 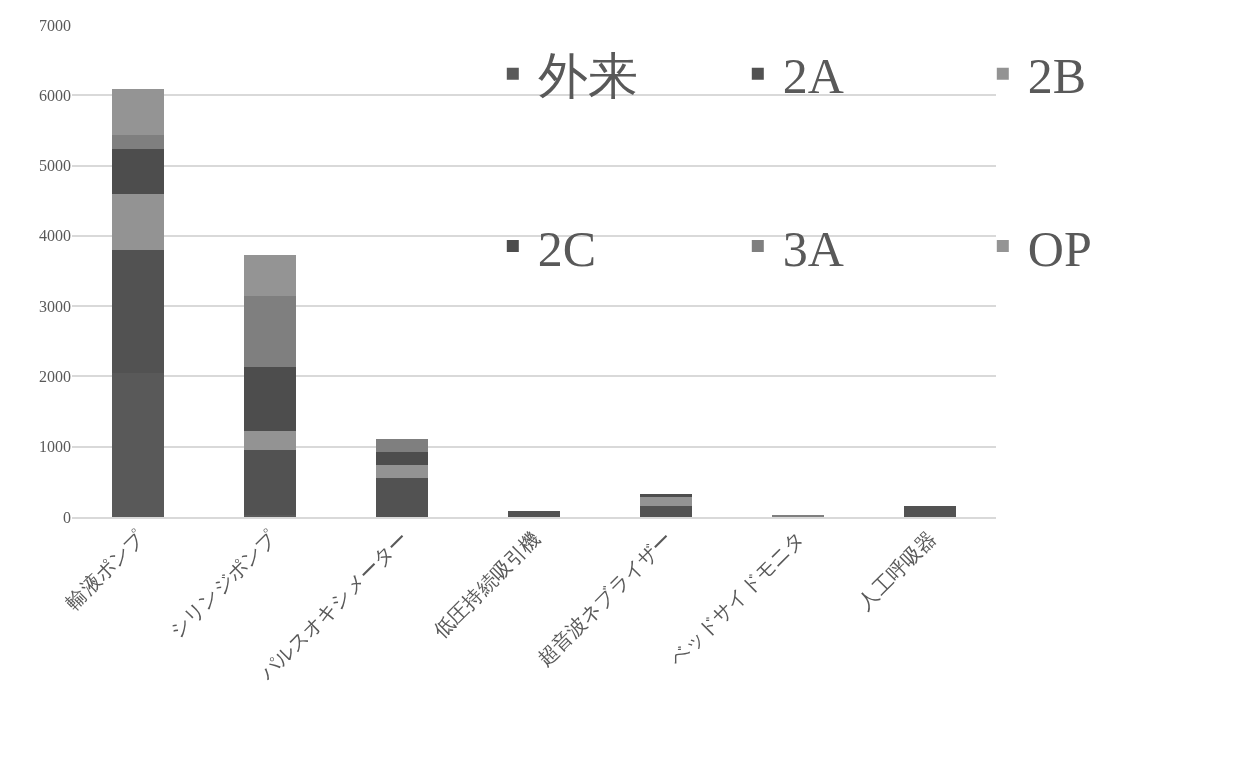 I want to click on y-tick-label: 5000, so click(x=55, y=166).